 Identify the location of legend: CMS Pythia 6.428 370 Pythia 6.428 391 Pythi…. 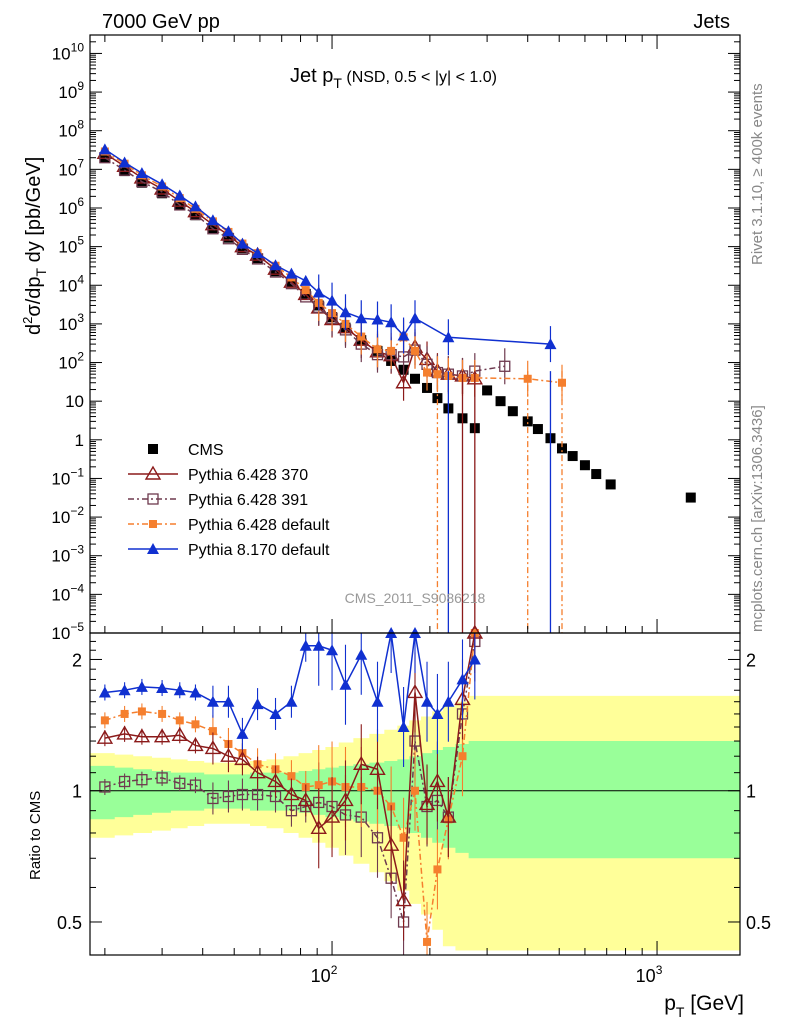
(229, 500).